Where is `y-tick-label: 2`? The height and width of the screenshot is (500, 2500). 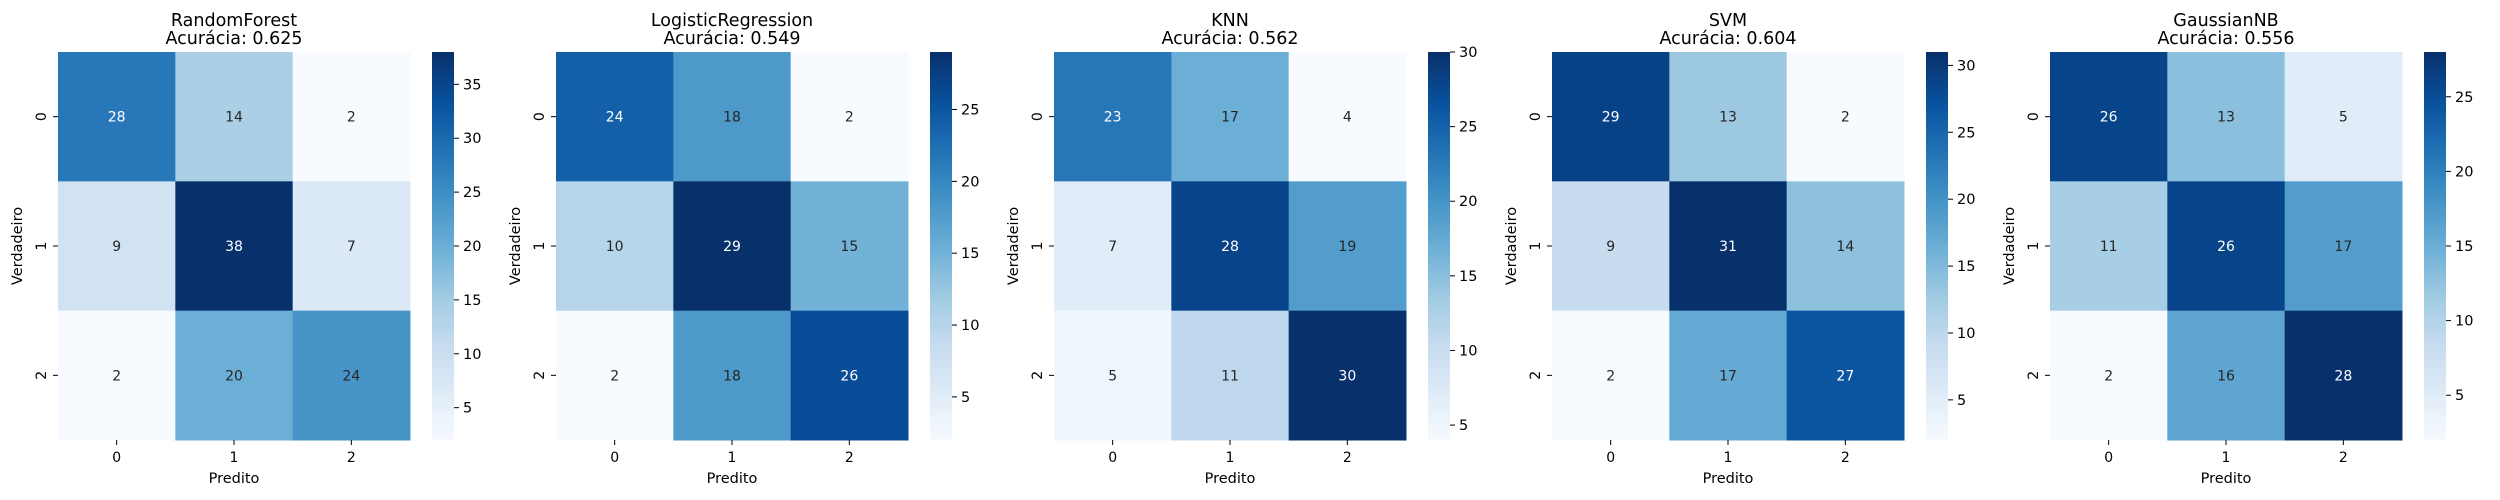 y-tick-label: 2 is located at coordinates (1536, 375).